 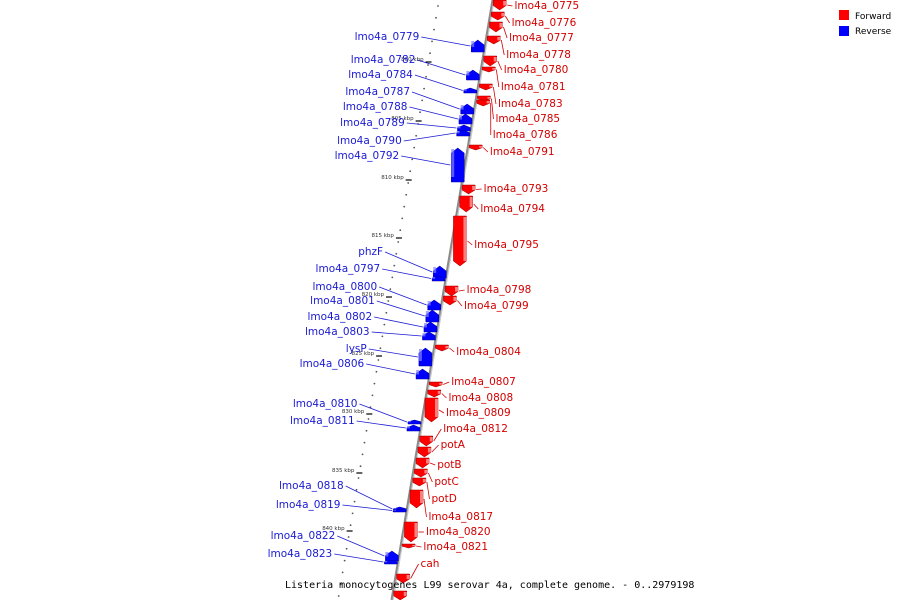 I want to click on forward-gene-label: lmo4a_0804, so click(x=488, y=352).